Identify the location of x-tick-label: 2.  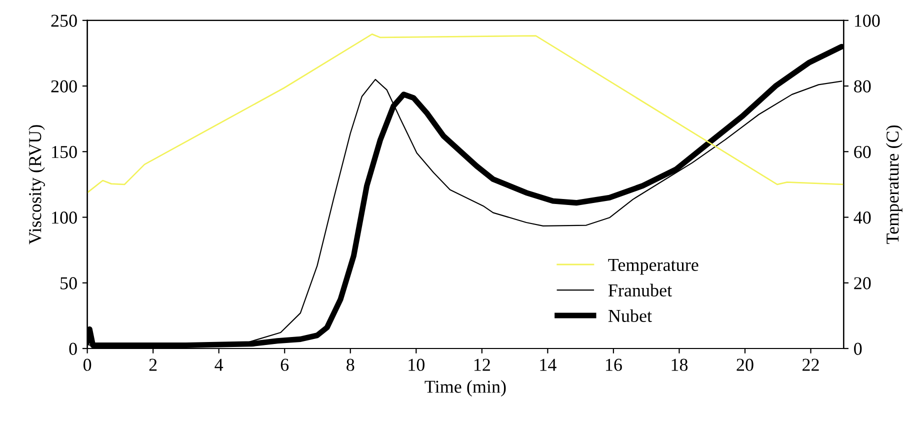
(153, 364).